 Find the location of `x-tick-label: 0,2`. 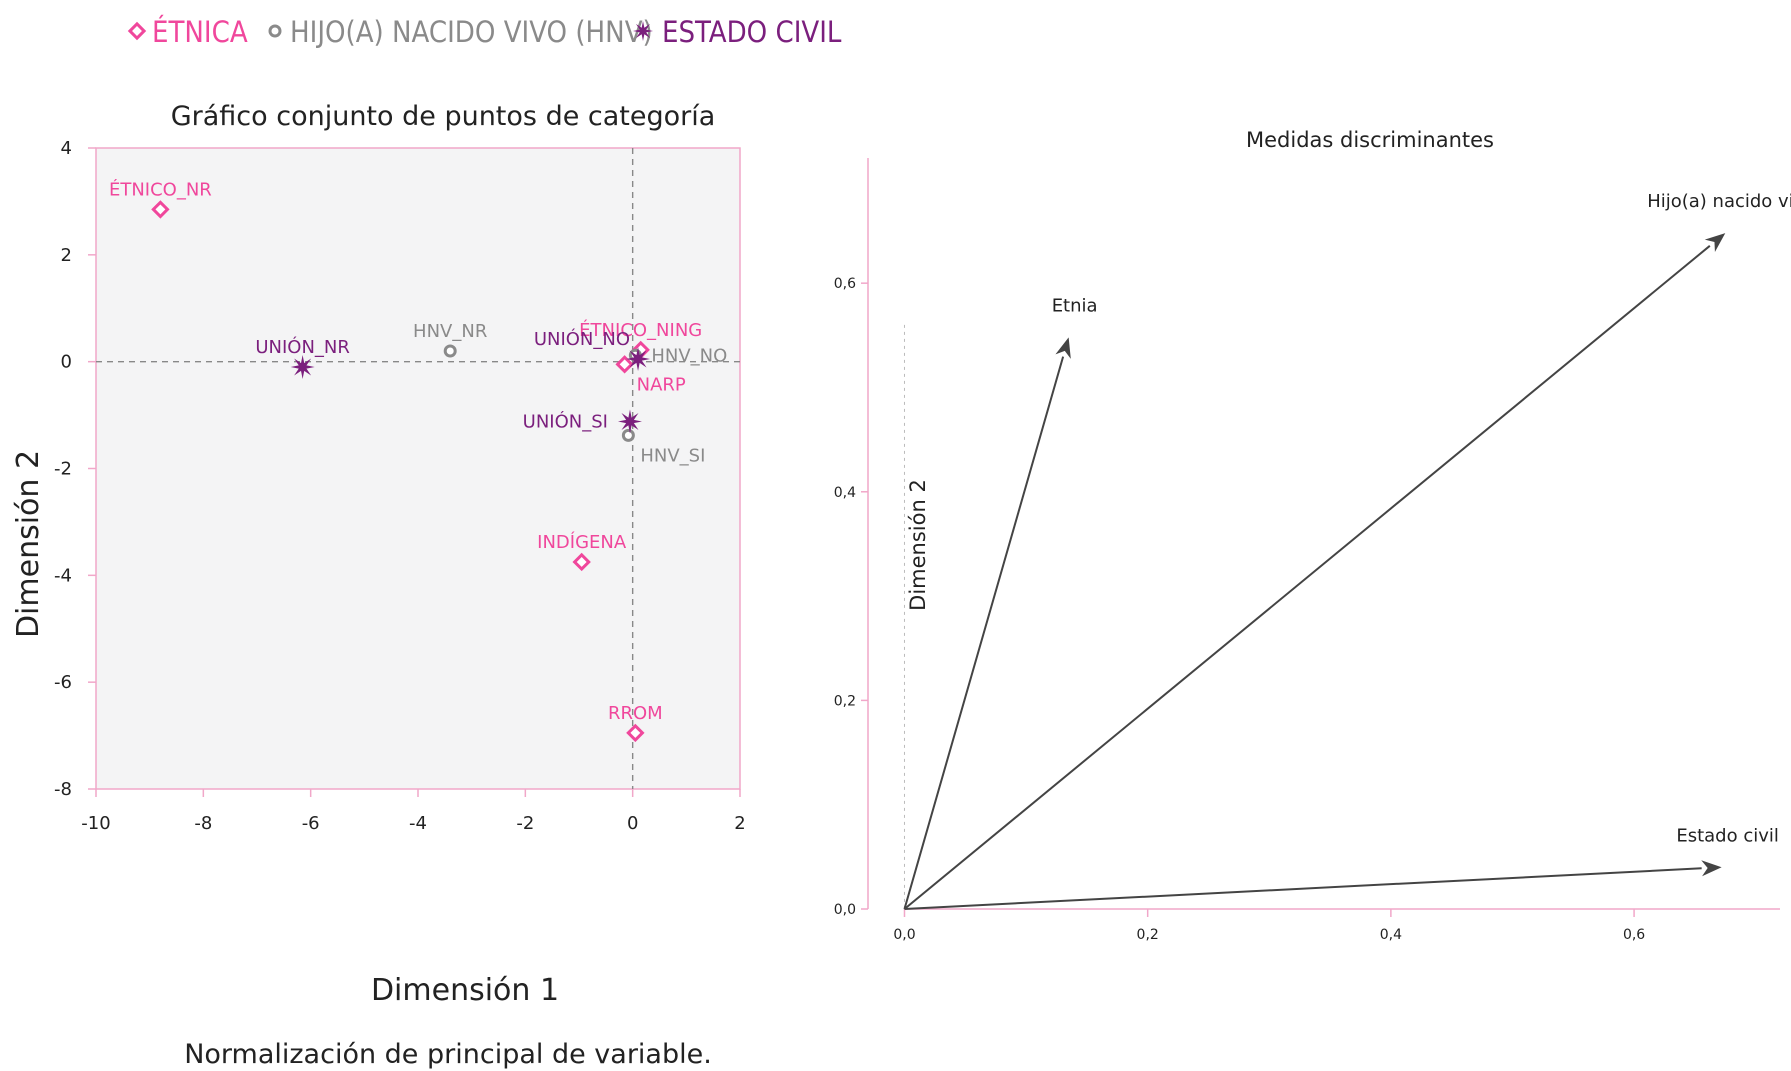

x-tick-label: 0,2 is located at coordinates (1148, 935).